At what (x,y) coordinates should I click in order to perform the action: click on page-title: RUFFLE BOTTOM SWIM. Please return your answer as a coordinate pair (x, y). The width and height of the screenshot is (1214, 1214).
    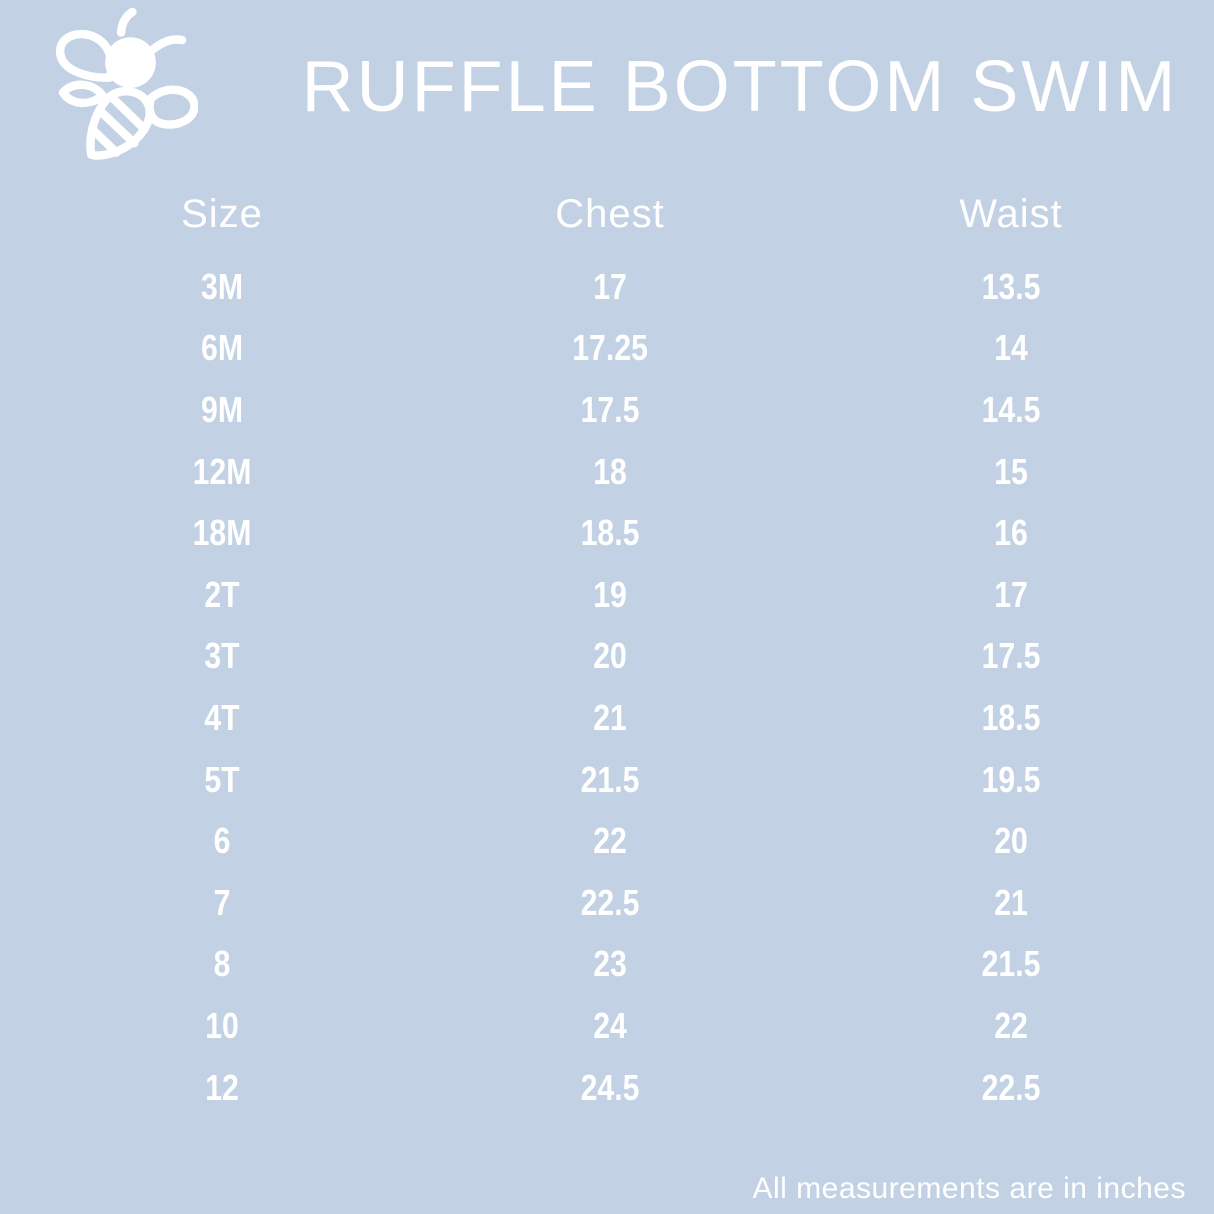
    Looking at the image, I should click on (740, 87).